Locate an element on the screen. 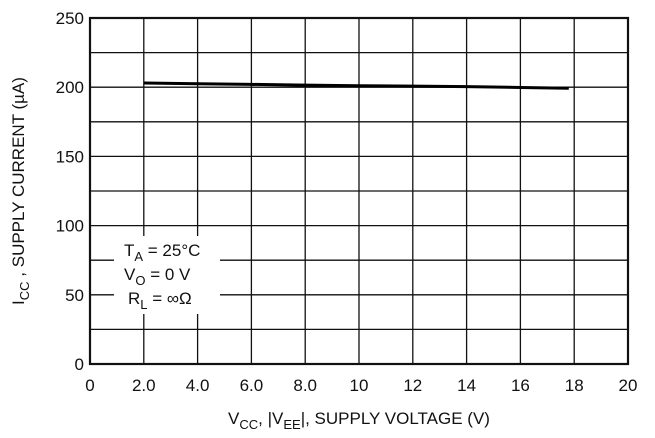  x-tick-labels: 0 2.0 4.0 6.0 8.0 10 12 14 16 18 20 is located at coordinates (361, 385).